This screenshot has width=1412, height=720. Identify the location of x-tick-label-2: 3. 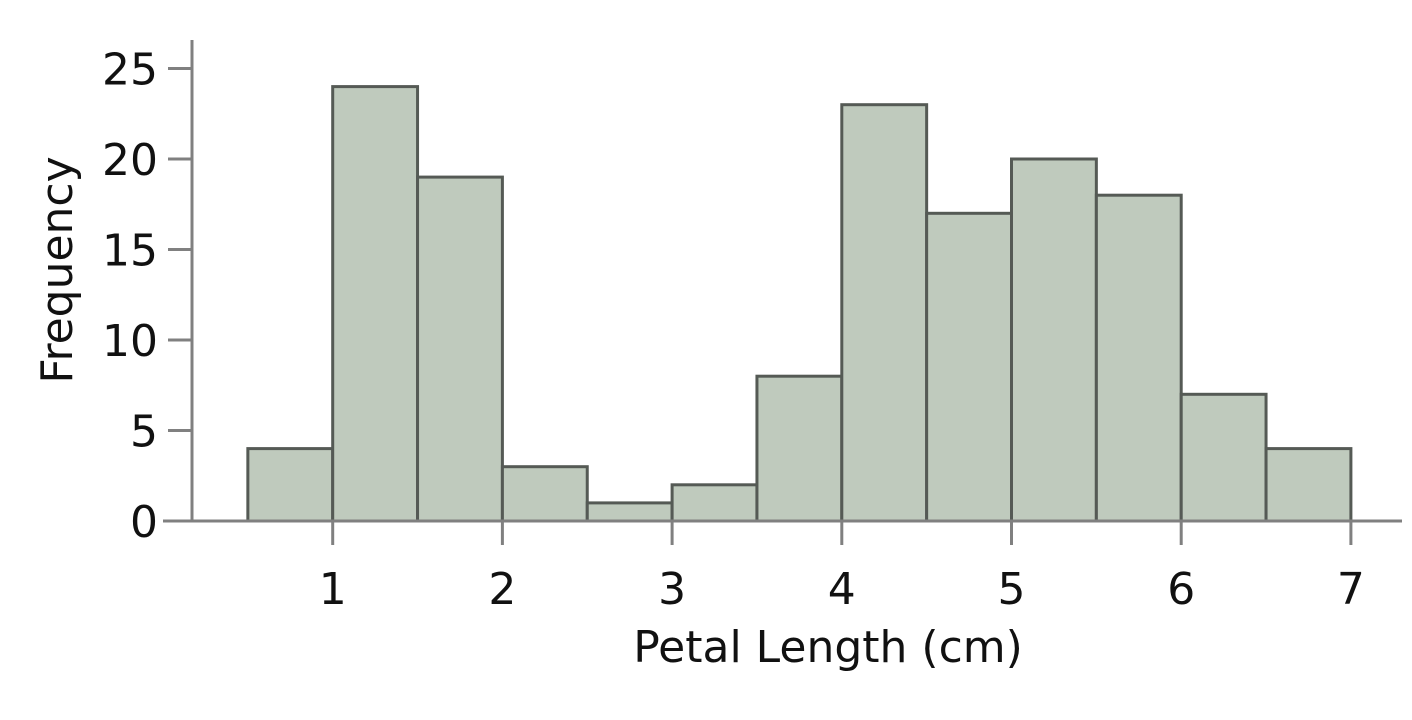
(672, 589).